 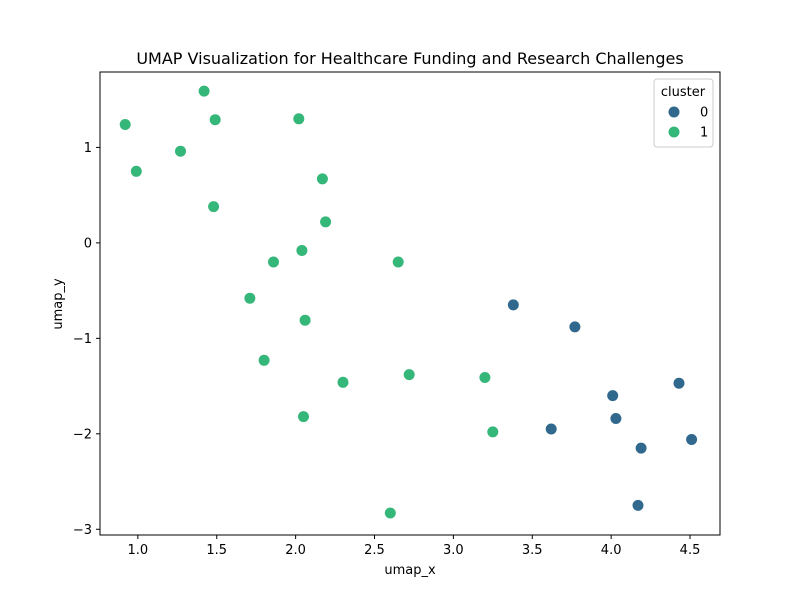 I want to click on y-tick-label: 1, so click(x=88, y=148).